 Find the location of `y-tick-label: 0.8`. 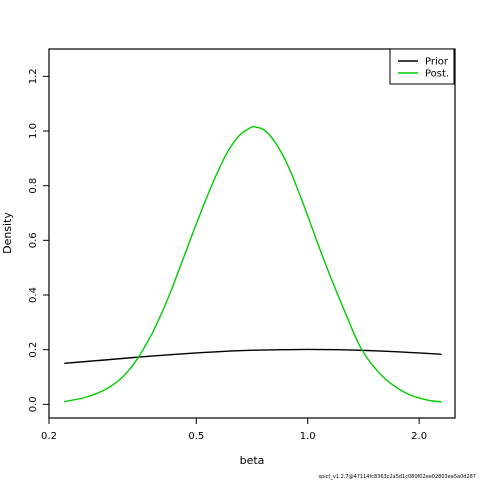

y-tick-label: 0.8 is located at coordinates (33, 186).